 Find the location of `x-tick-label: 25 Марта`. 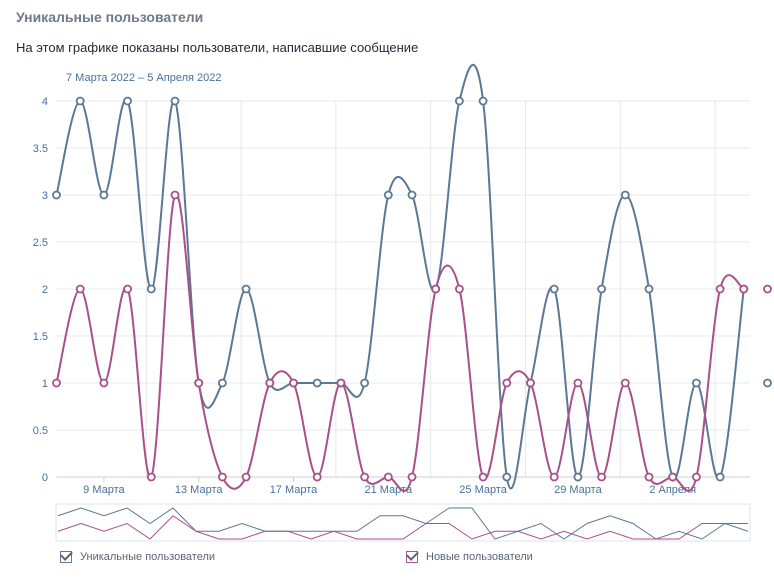

x-tick-label: 25 Марта is located at coordinates (483, 490).